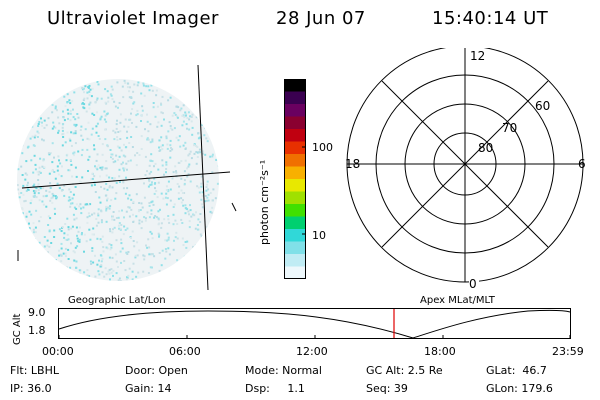  What do you see at coordinates (117, 300) in the screenshot?
I see `timeline-left-title: Geographic Lat/Lon` at bounding box center [117, 300].